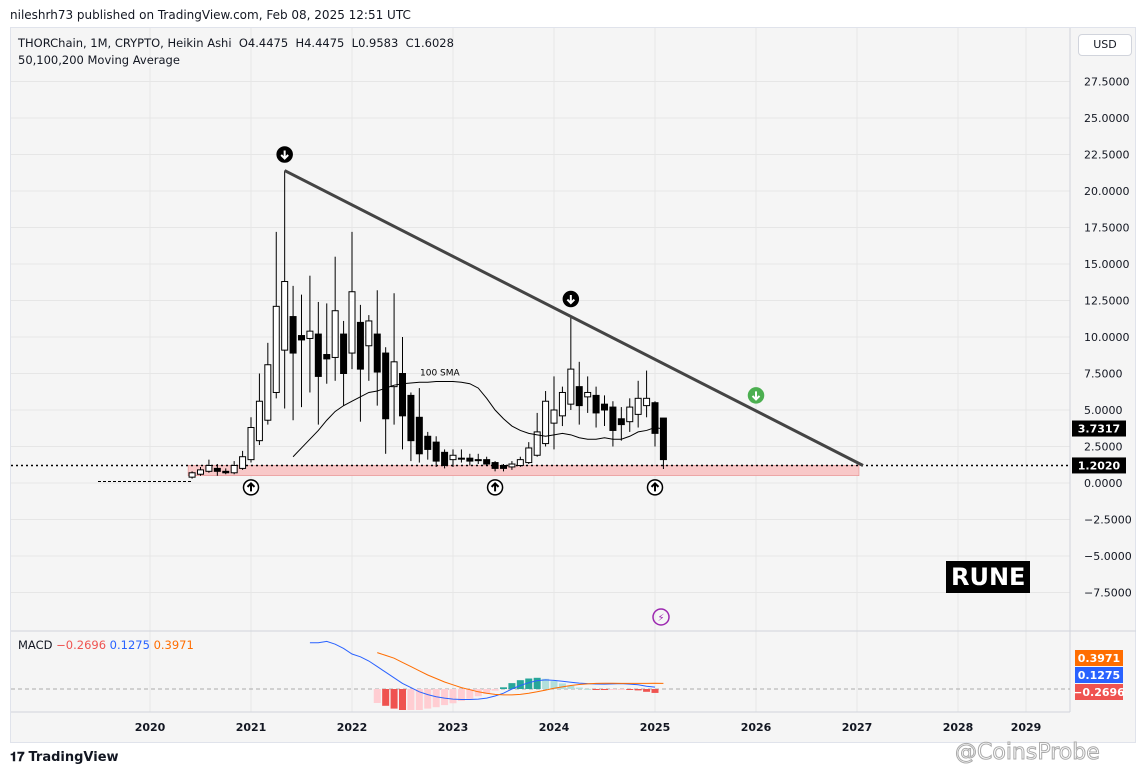 The width and height of the screenshot is (1146, 777). I want to click on price-tick: 27.5000, so click(1107, 82).